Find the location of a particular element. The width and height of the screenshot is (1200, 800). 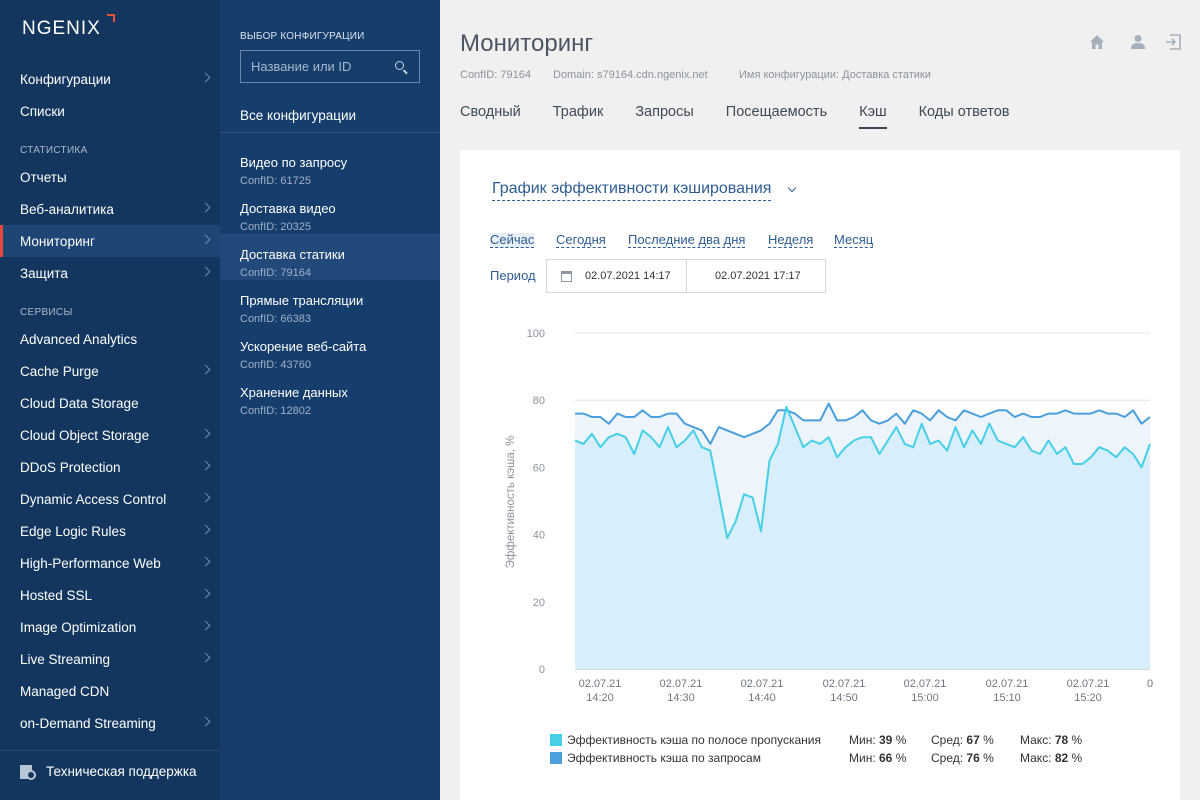

config-list-item: Доставка статики ConfID: 79164 is located at coordinates (330, 257).